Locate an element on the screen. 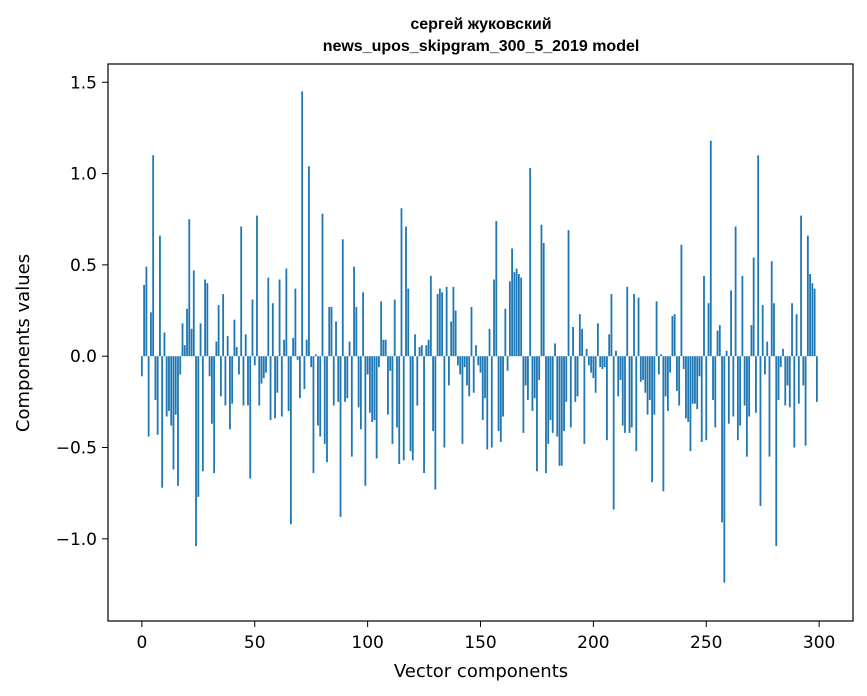 The width and height of the screenshot is (867, 696). x-tick-label: 200 is located at coordinates (593, 643).